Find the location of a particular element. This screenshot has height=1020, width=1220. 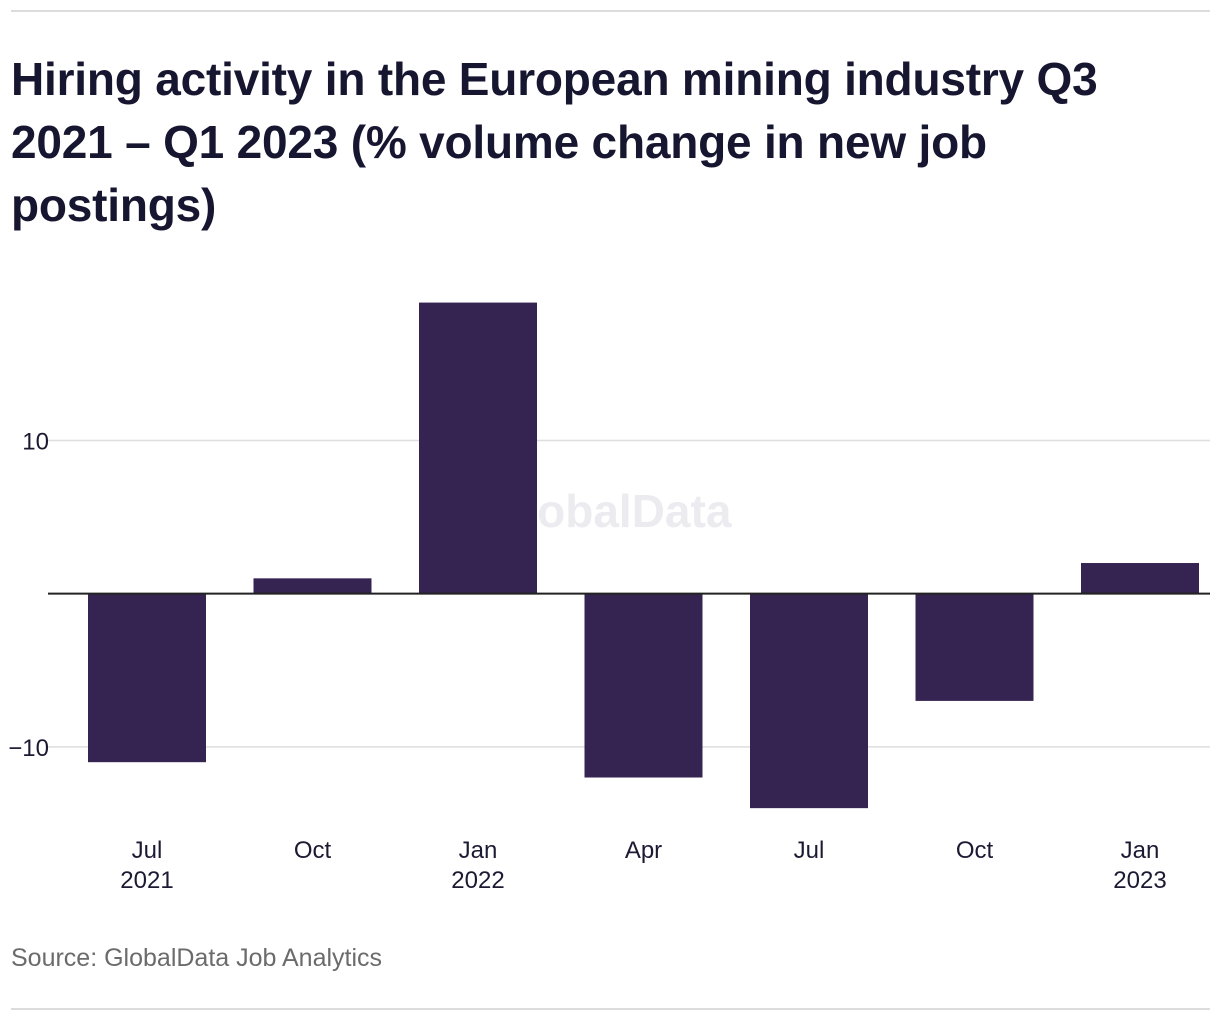

x-tick-label: Apr is located at coordinates (643, 850).